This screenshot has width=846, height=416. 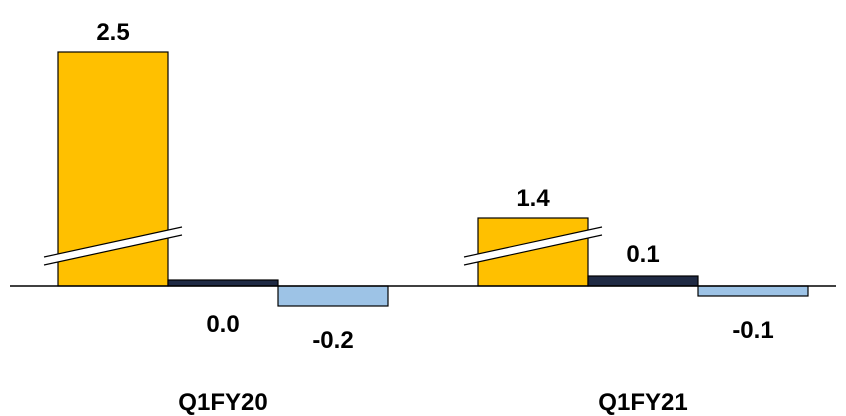 What do you see at coordinates (642, 402) in the screenshot?
I see `category-label-q1fy21: Q1FY21` at bounding box center [642, 402].